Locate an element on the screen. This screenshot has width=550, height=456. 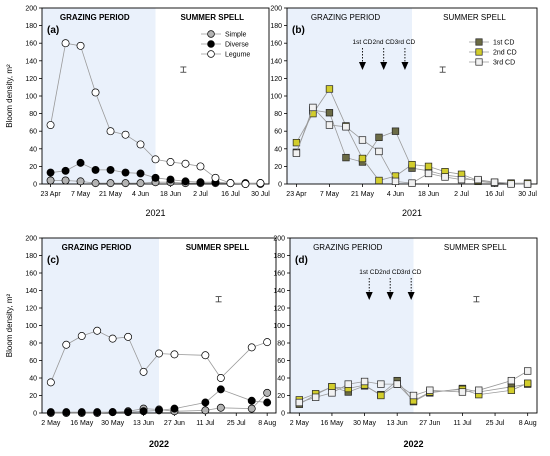
grazing-period-shading is located at coordinates (100, 325).